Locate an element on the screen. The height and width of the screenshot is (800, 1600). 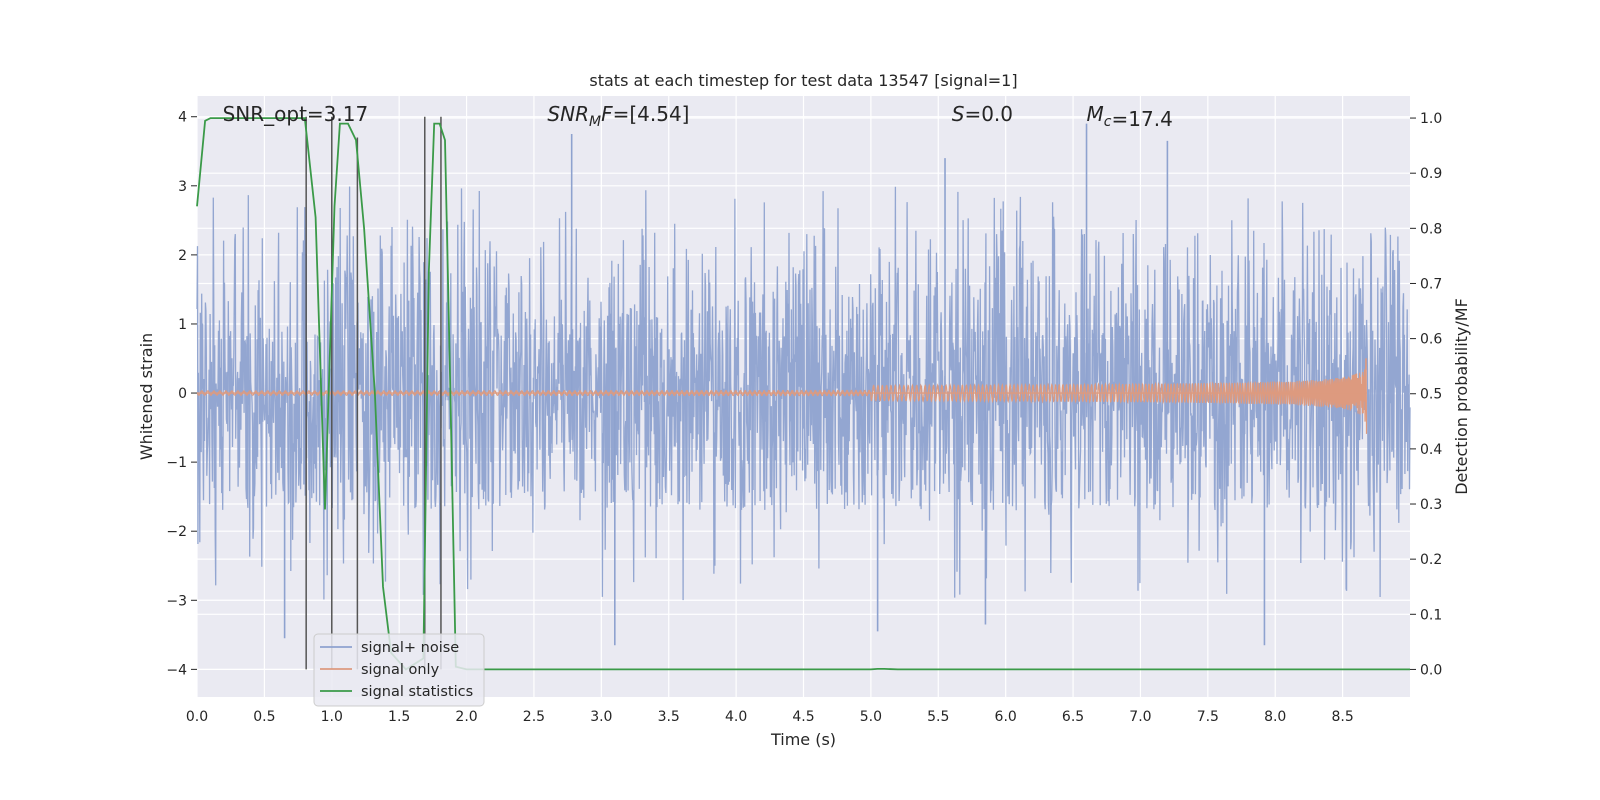
x-tick-label: 4.0 is located at coordinates (736, 717).